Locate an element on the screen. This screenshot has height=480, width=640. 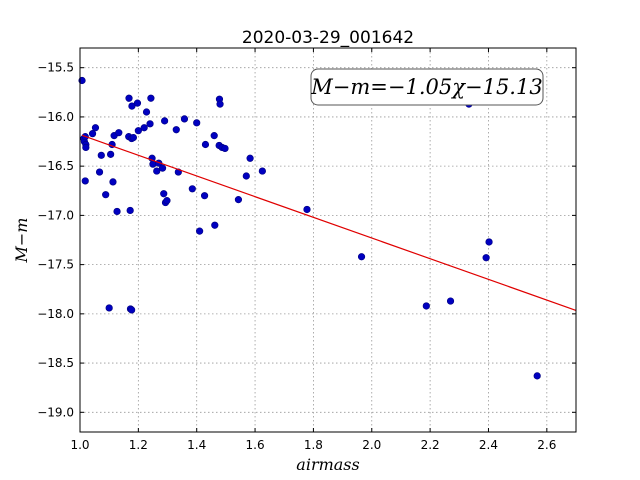
y-tick-label: −16.0 is located at coordinates (55, 117).